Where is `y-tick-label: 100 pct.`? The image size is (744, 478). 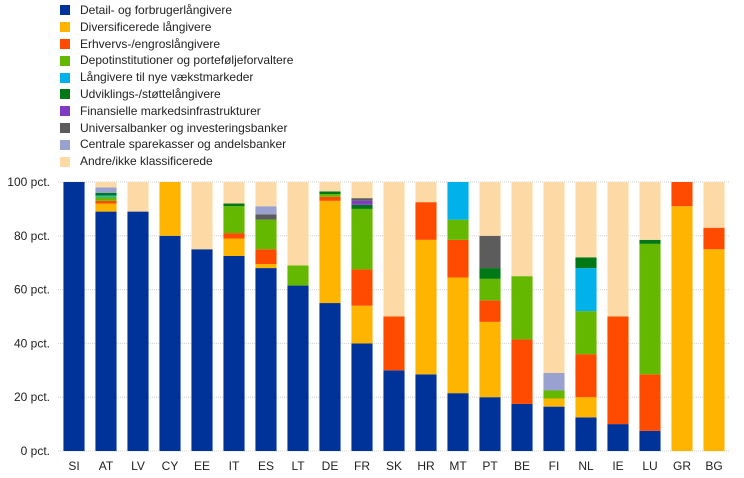 y-tick-label: 100 pct. is located at coordinates (28, 182).